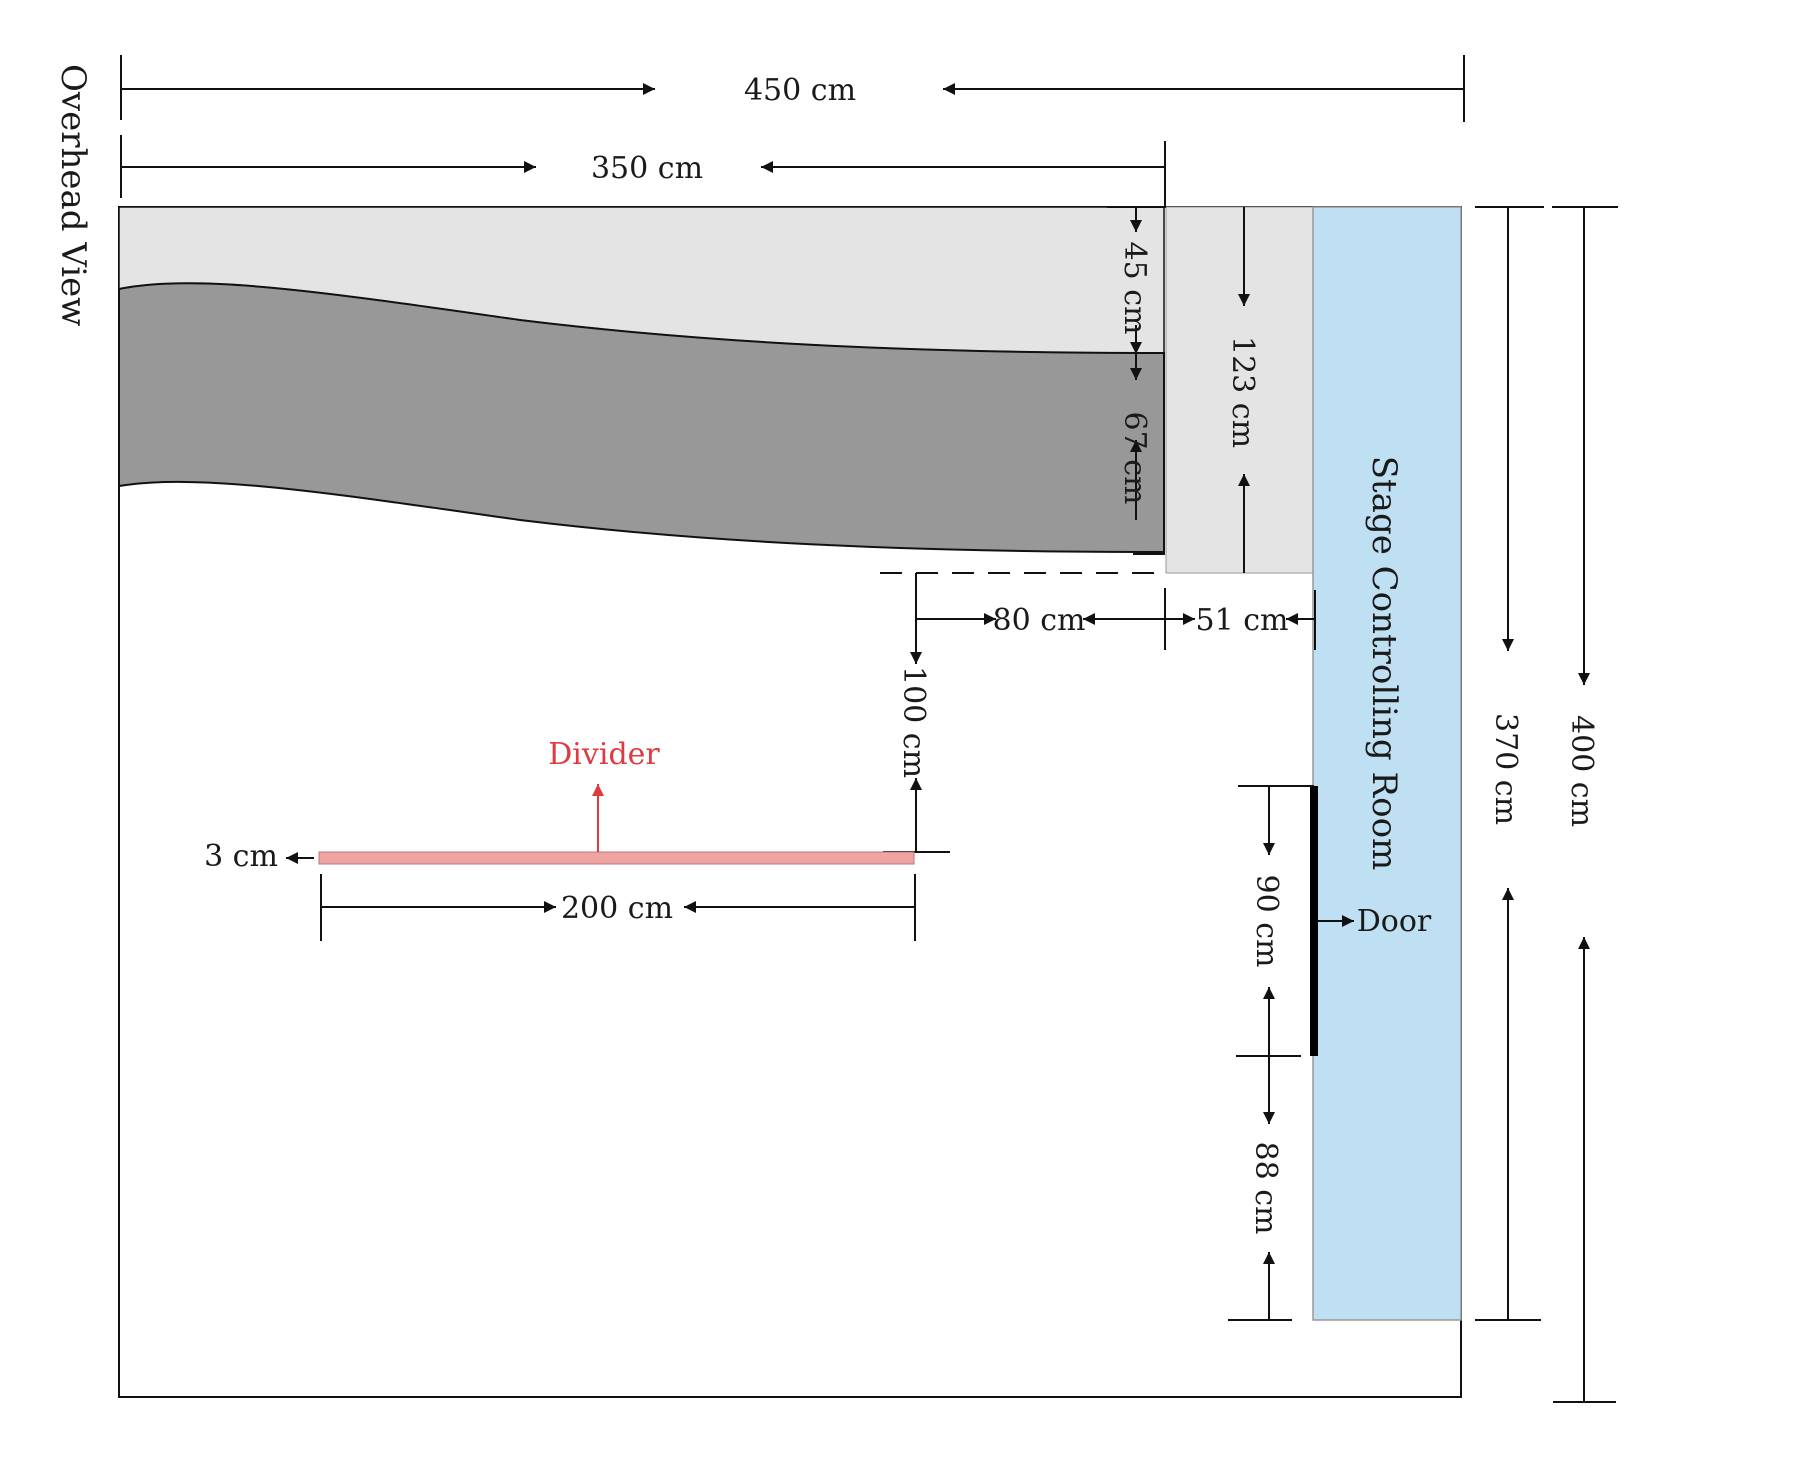 The width and height of the screenshot is (1804, 1466). I want to click on dim-stage-width: 350 cm, so click(647, 168).